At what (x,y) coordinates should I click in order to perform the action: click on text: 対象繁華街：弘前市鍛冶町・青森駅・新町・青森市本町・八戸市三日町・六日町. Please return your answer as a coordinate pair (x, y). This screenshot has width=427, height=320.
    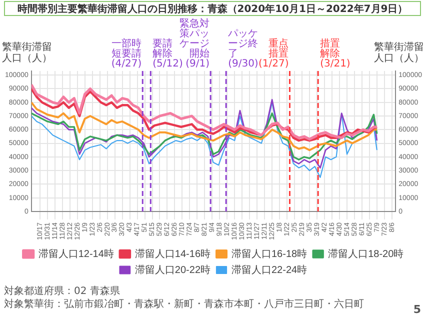
    Looking at the image, I should click on (184, 304).